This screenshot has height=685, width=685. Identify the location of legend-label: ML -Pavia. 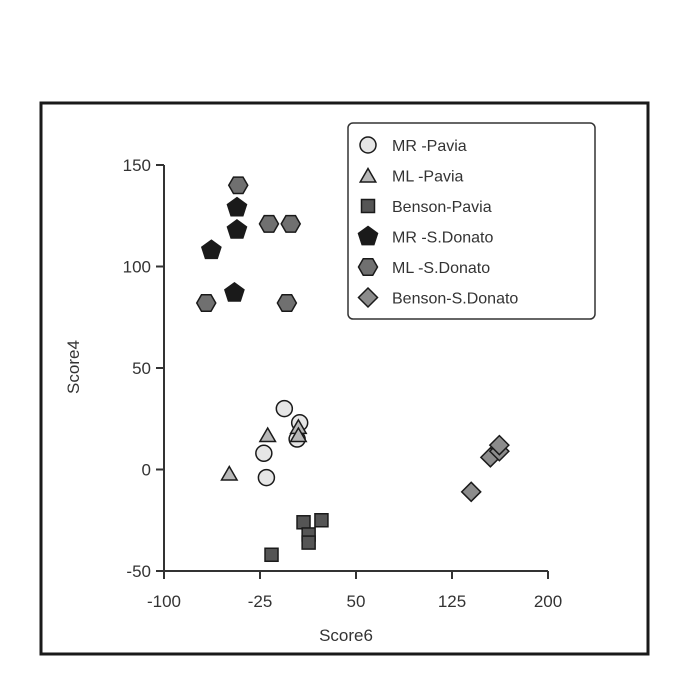
(428, 177).